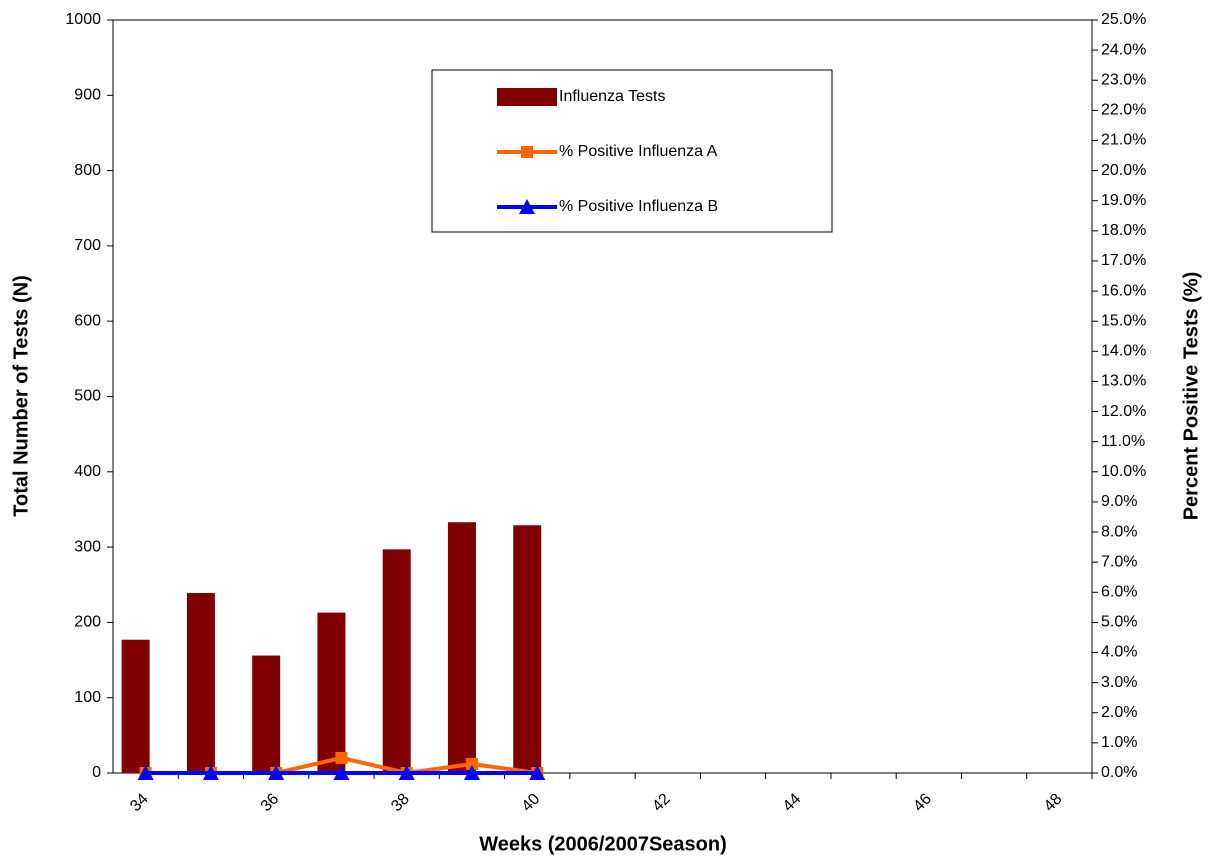 The height and width of the screenshot is (867, 1212). I want to click on y2-tick-label: 3.0%, so click(1119, 682).